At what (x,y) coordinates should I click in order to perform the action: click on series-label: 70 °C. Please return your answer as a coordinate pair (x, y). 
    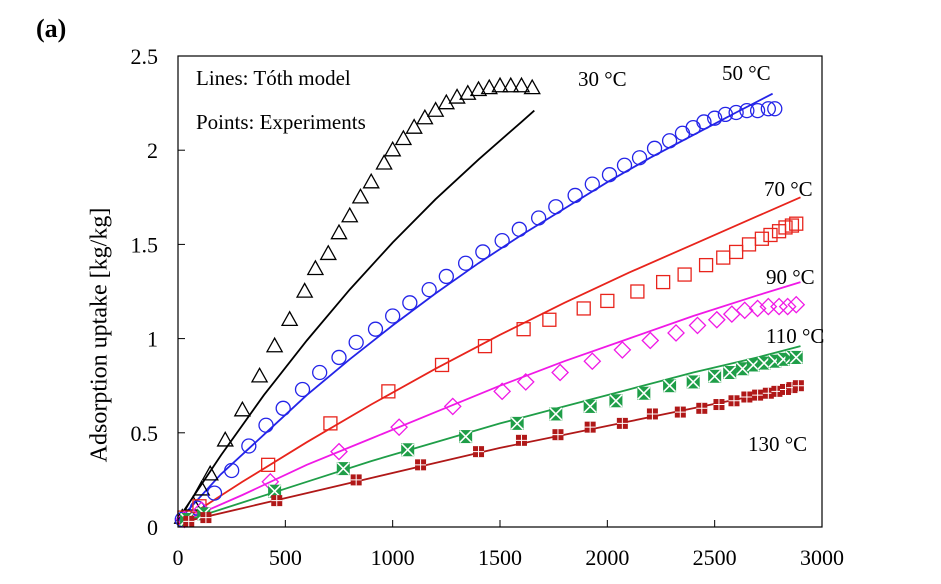
    Looking at the image, I should click on (788, 189).